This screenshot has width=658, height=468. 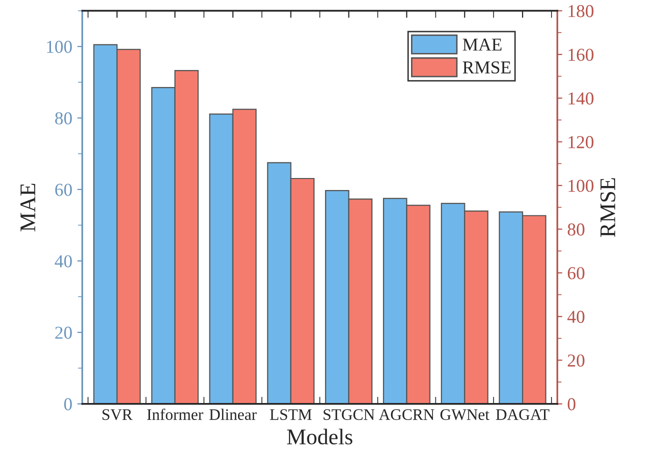 What do you see at coordinates (581, 54) in the screenshot?
I see `y2-tick-label: 160` at bounding box center [581, 54].